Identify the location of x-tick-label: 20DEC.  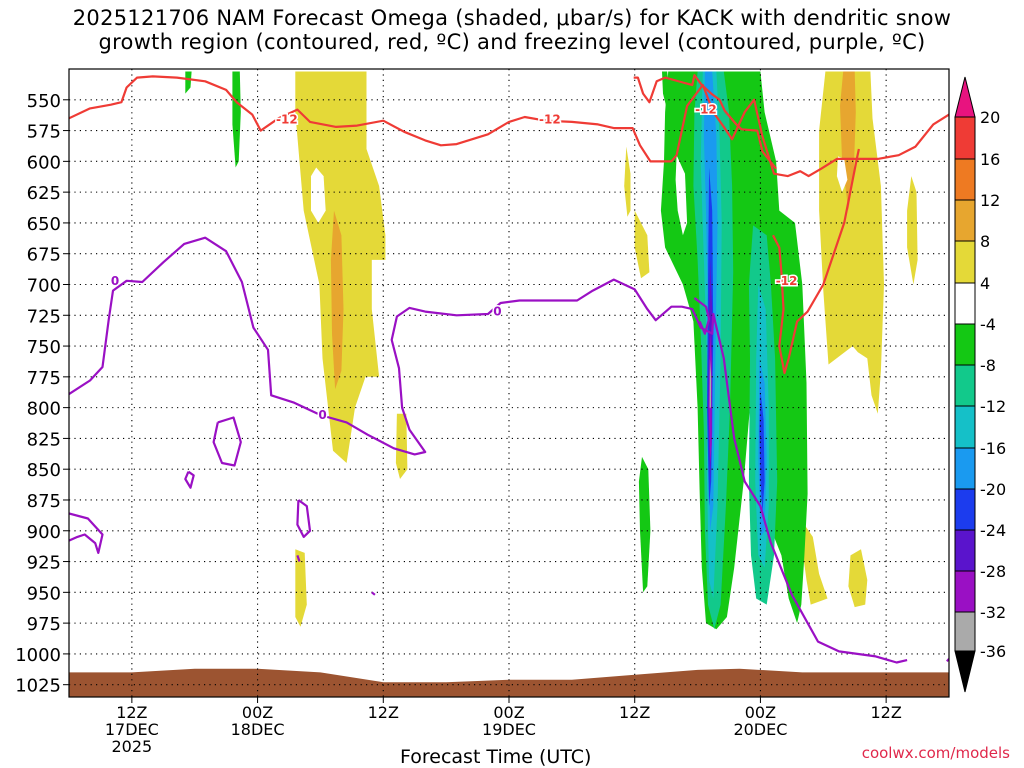
(760, 729).